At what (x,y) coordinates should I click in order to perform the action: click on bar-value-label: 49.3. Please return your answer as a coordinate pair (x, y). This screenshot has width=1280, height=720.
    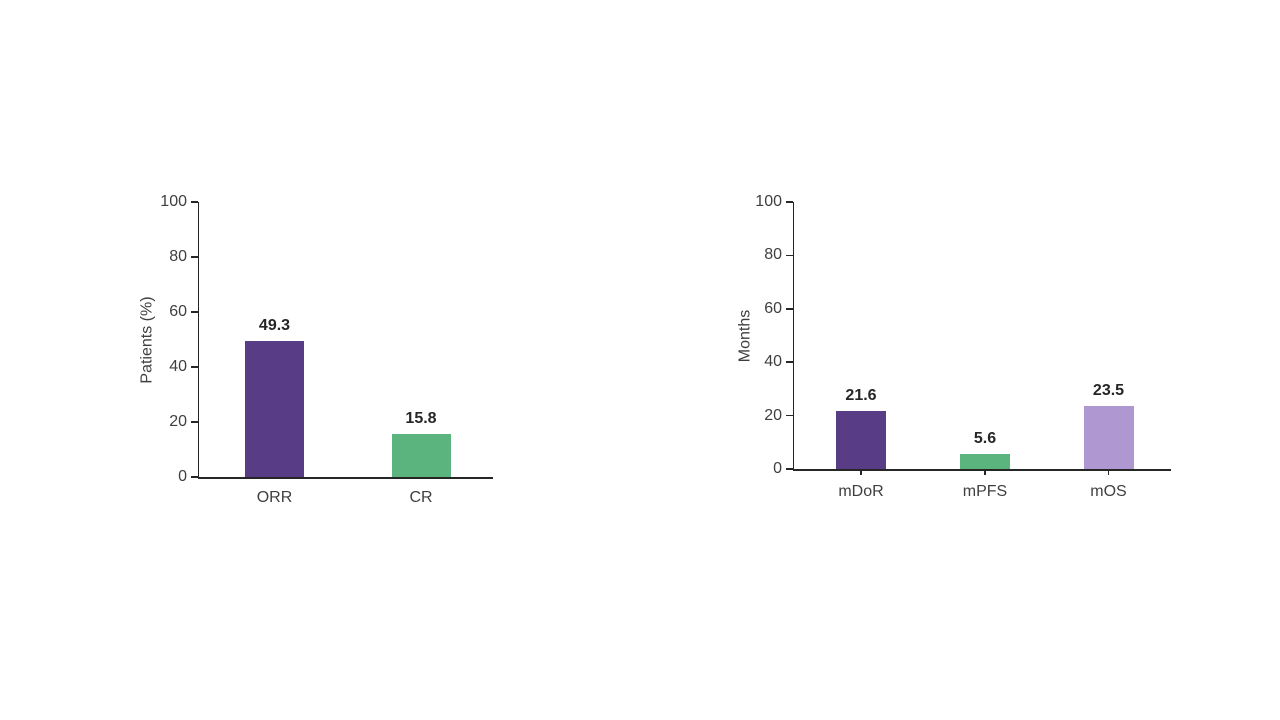
    Looking at the image, I should click on (274, 326).